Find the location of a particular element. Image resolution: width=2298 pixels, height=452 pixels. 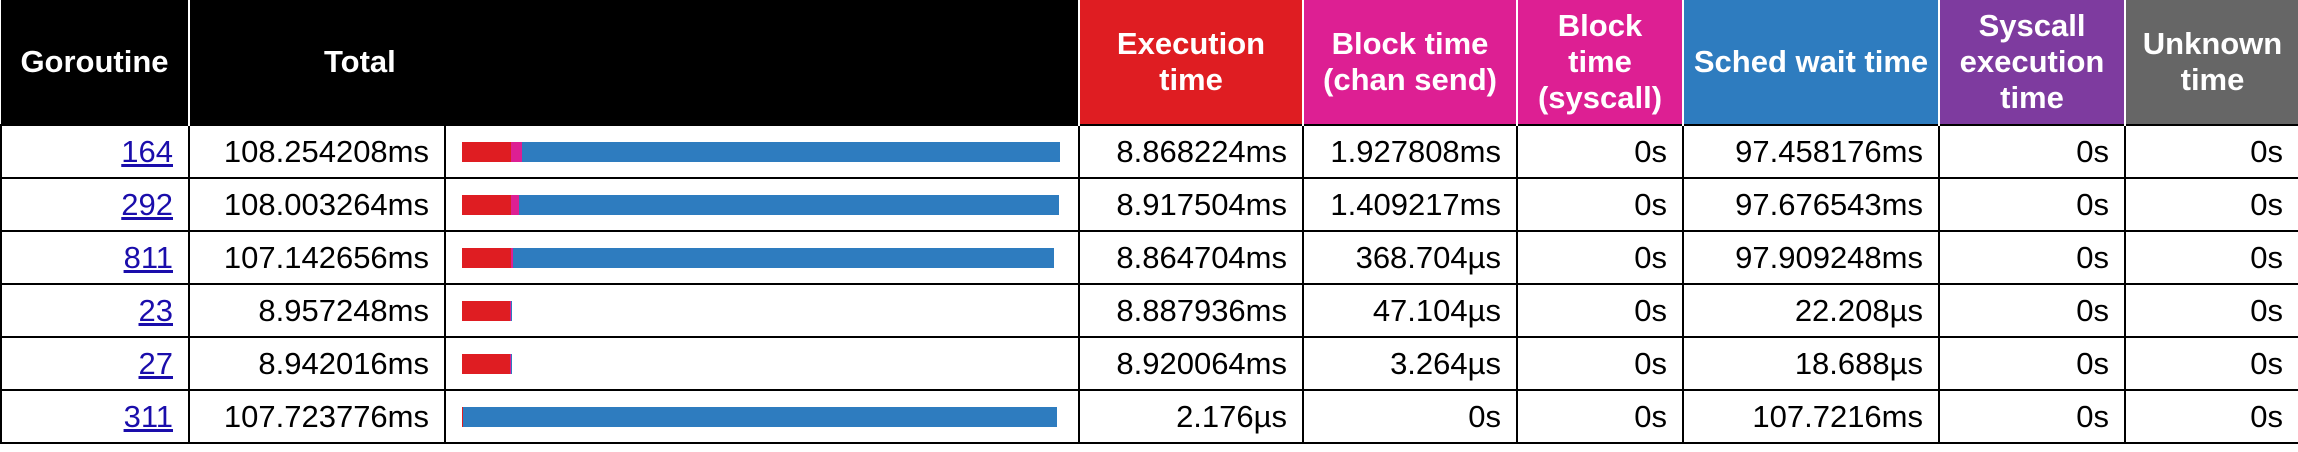

execution-time-cell: 8.864704ms is located at coordinates (1191, 257).